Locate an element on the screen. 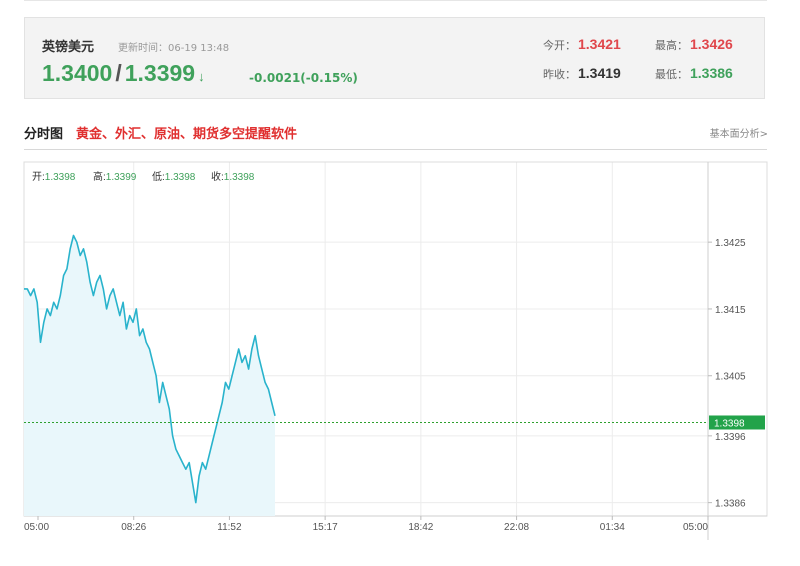 The width and height of the screenshot is (800, 566). y-tick-label: 1.3405 is located at coordinates (730, 377).